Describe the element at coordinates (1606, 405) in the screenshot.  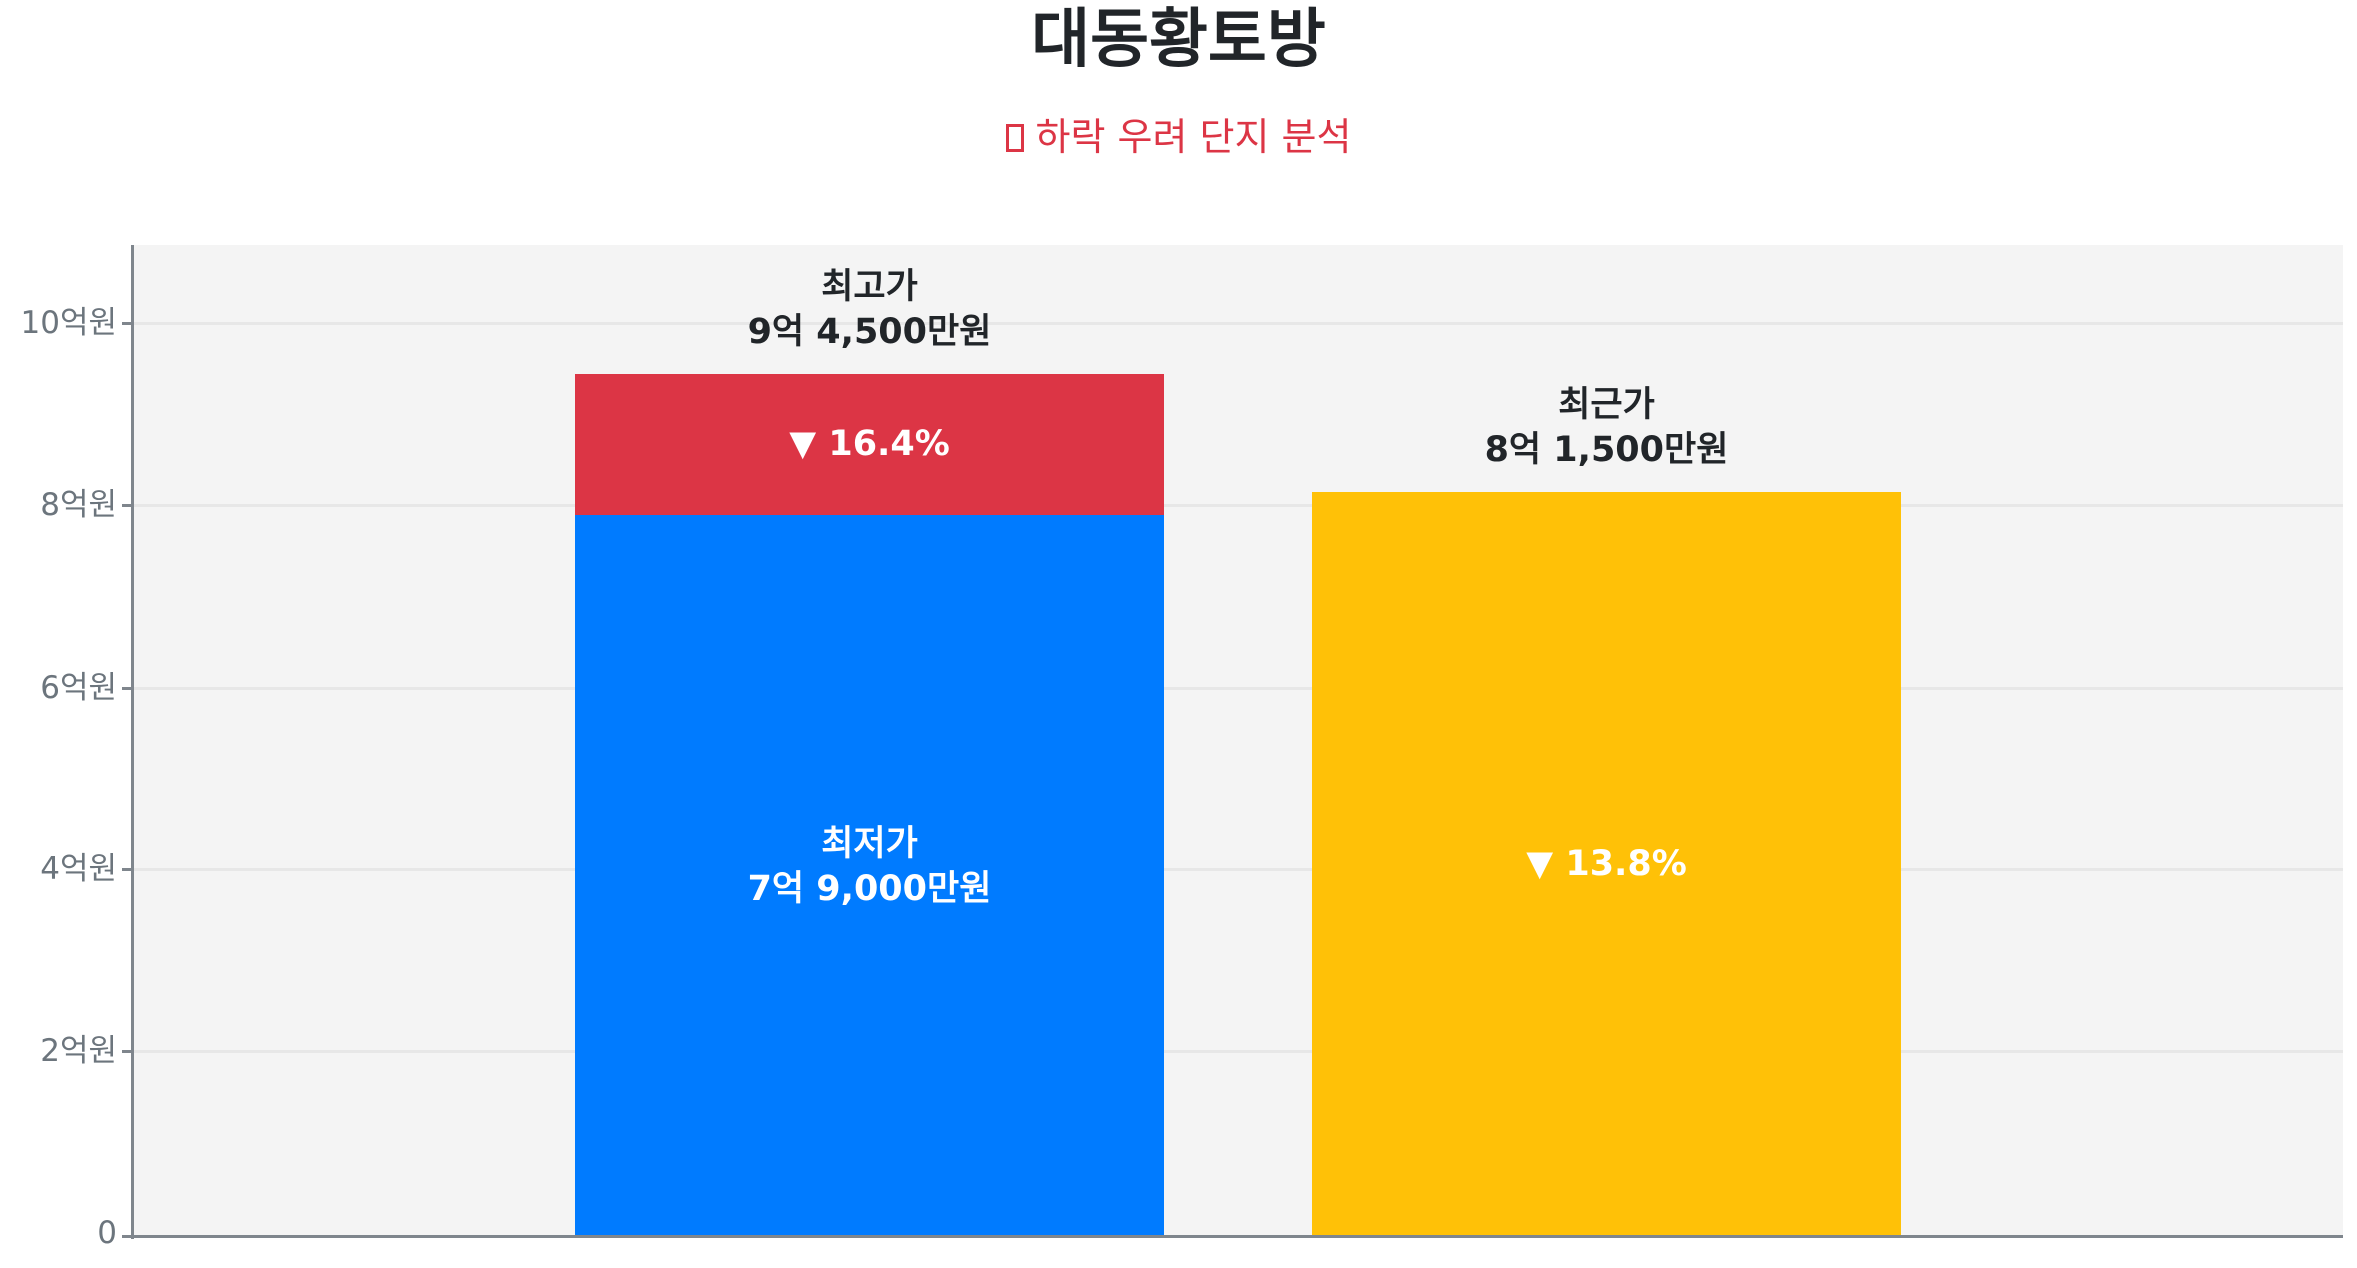
I see `recent-title: 최근가` at that location.